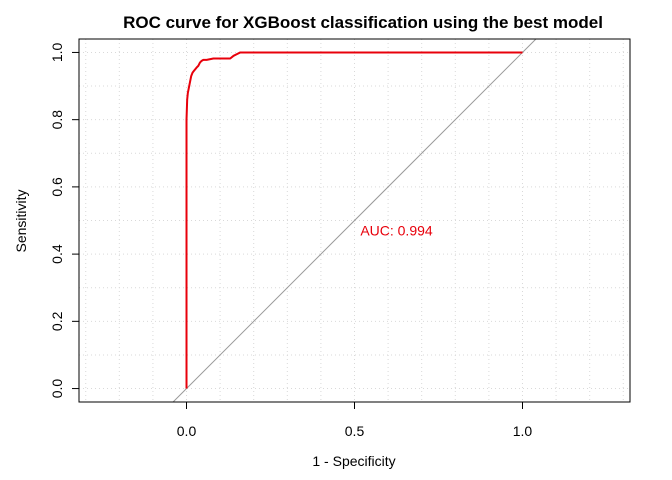  I want to click on y-axis: 0.0 0.2 0.4 0.6 0.8 1.0, so click(64, 221).